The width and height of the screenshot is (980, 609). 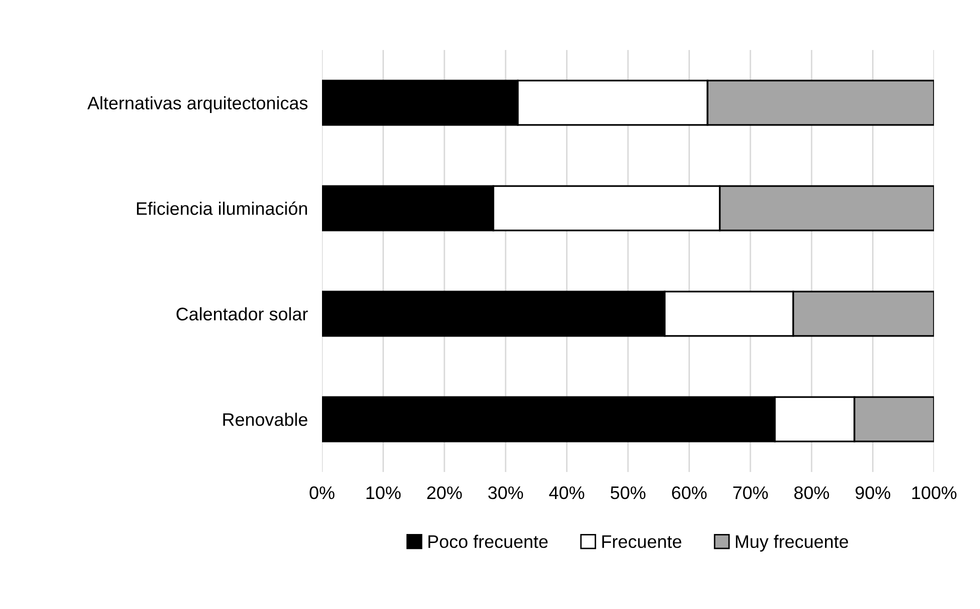 What do you see at coordinates (689, 493) in the screenshot?
I see `x-tick-label: 60%` at bounding box center [689, 493].